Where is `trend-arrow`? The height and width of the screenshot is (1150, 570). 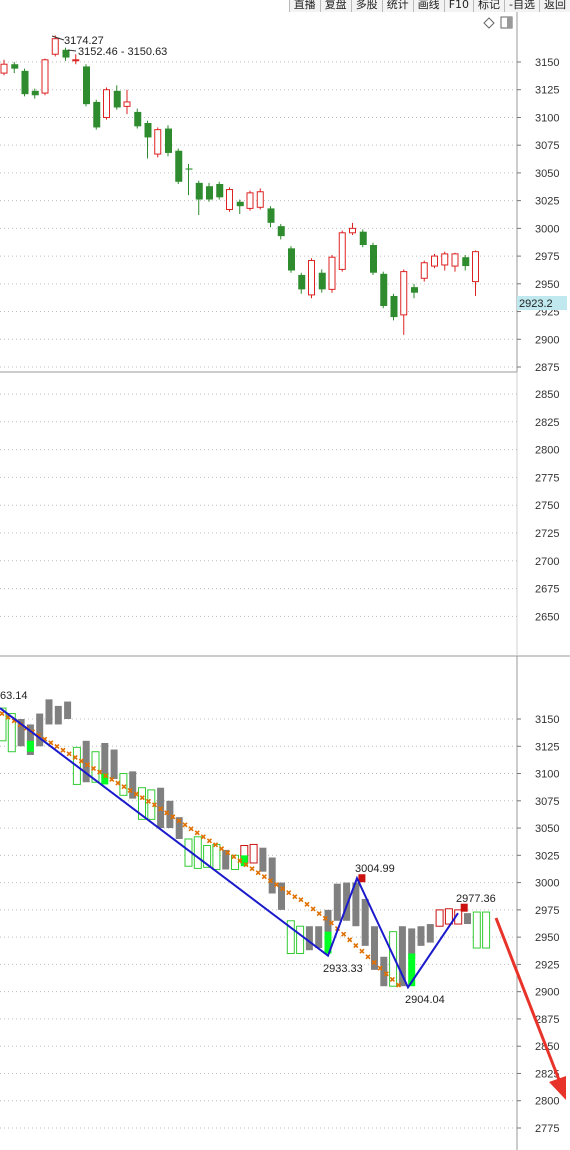 trend-arrow is located at coordinates (530, 1008).